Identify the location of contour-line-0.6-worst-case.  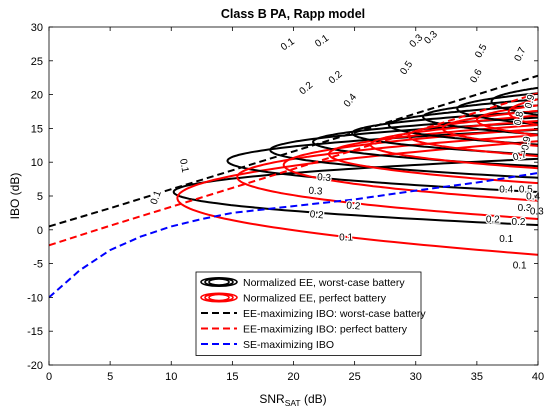
(462, 125).